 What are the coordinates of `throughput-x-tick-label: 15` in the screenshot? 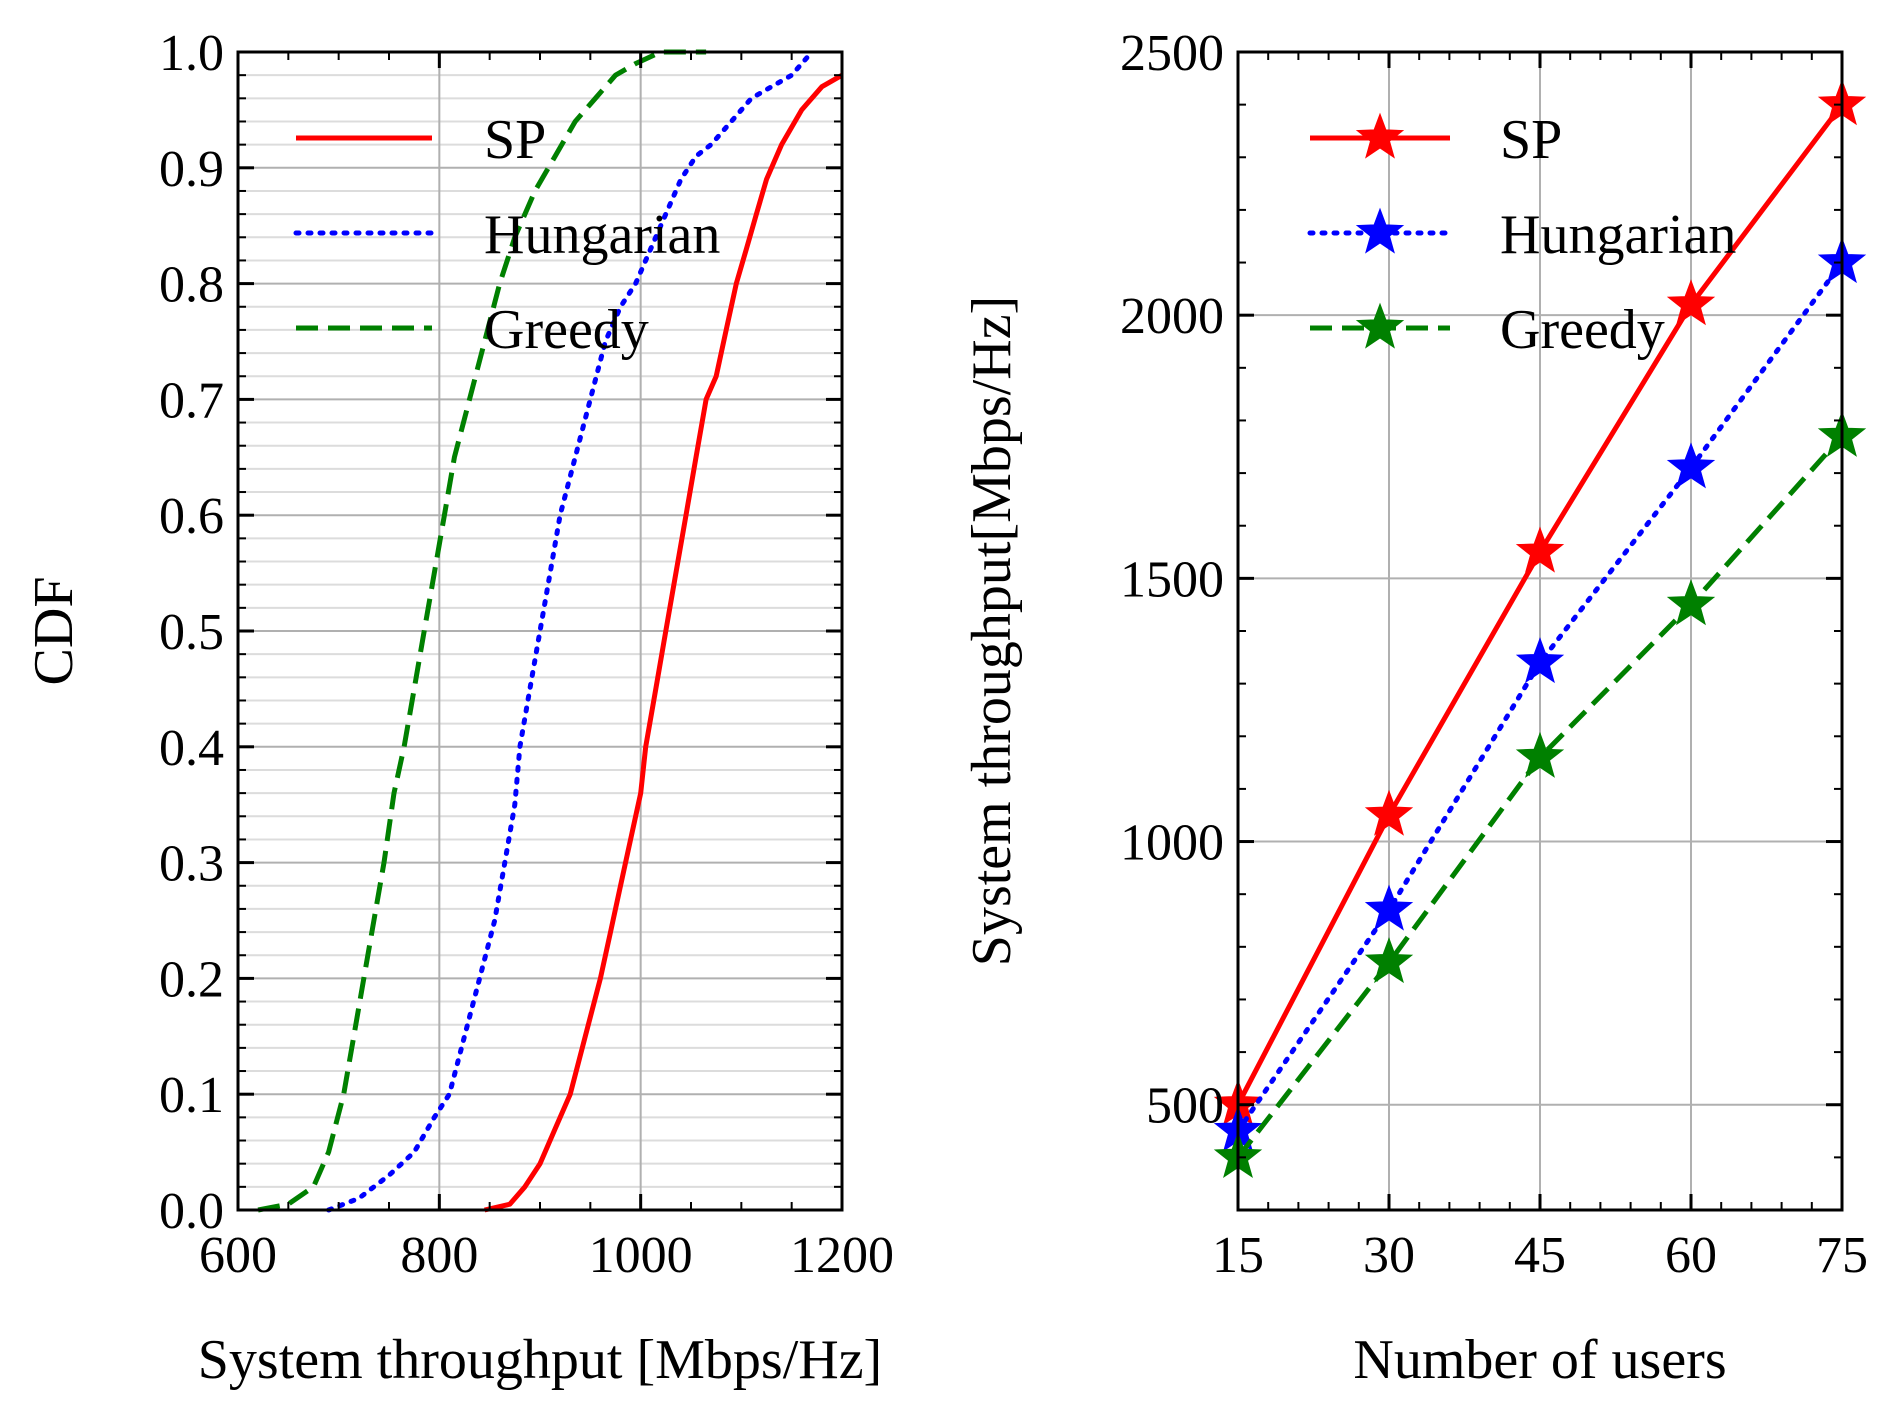 It's located at (1238, 1255).